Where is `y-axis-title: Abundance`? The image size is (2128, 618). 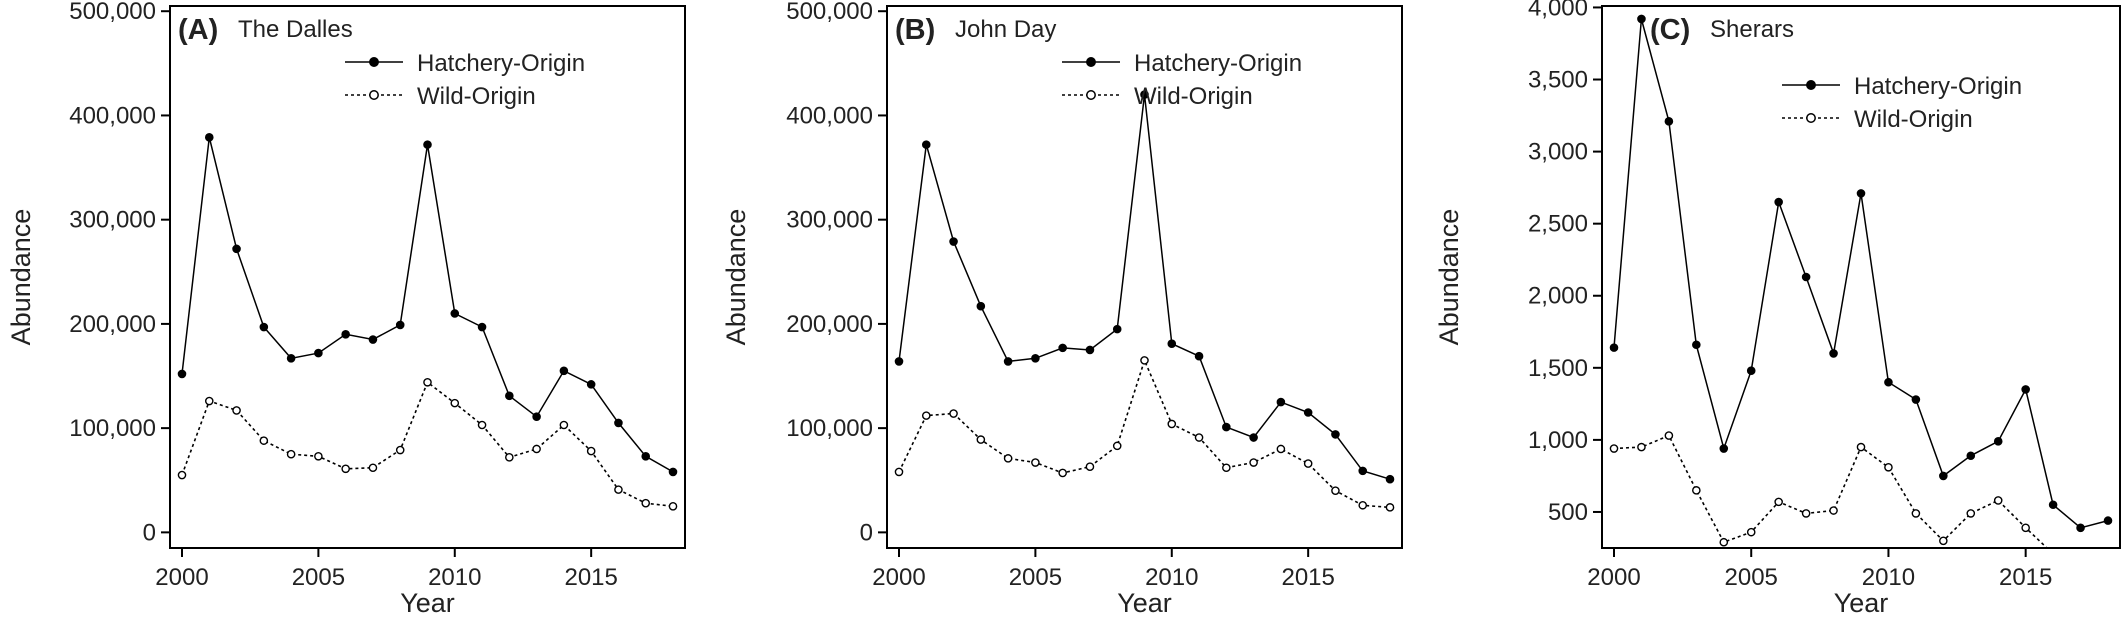 y-axis-title: Abundance is located at coordinates (736, 277).